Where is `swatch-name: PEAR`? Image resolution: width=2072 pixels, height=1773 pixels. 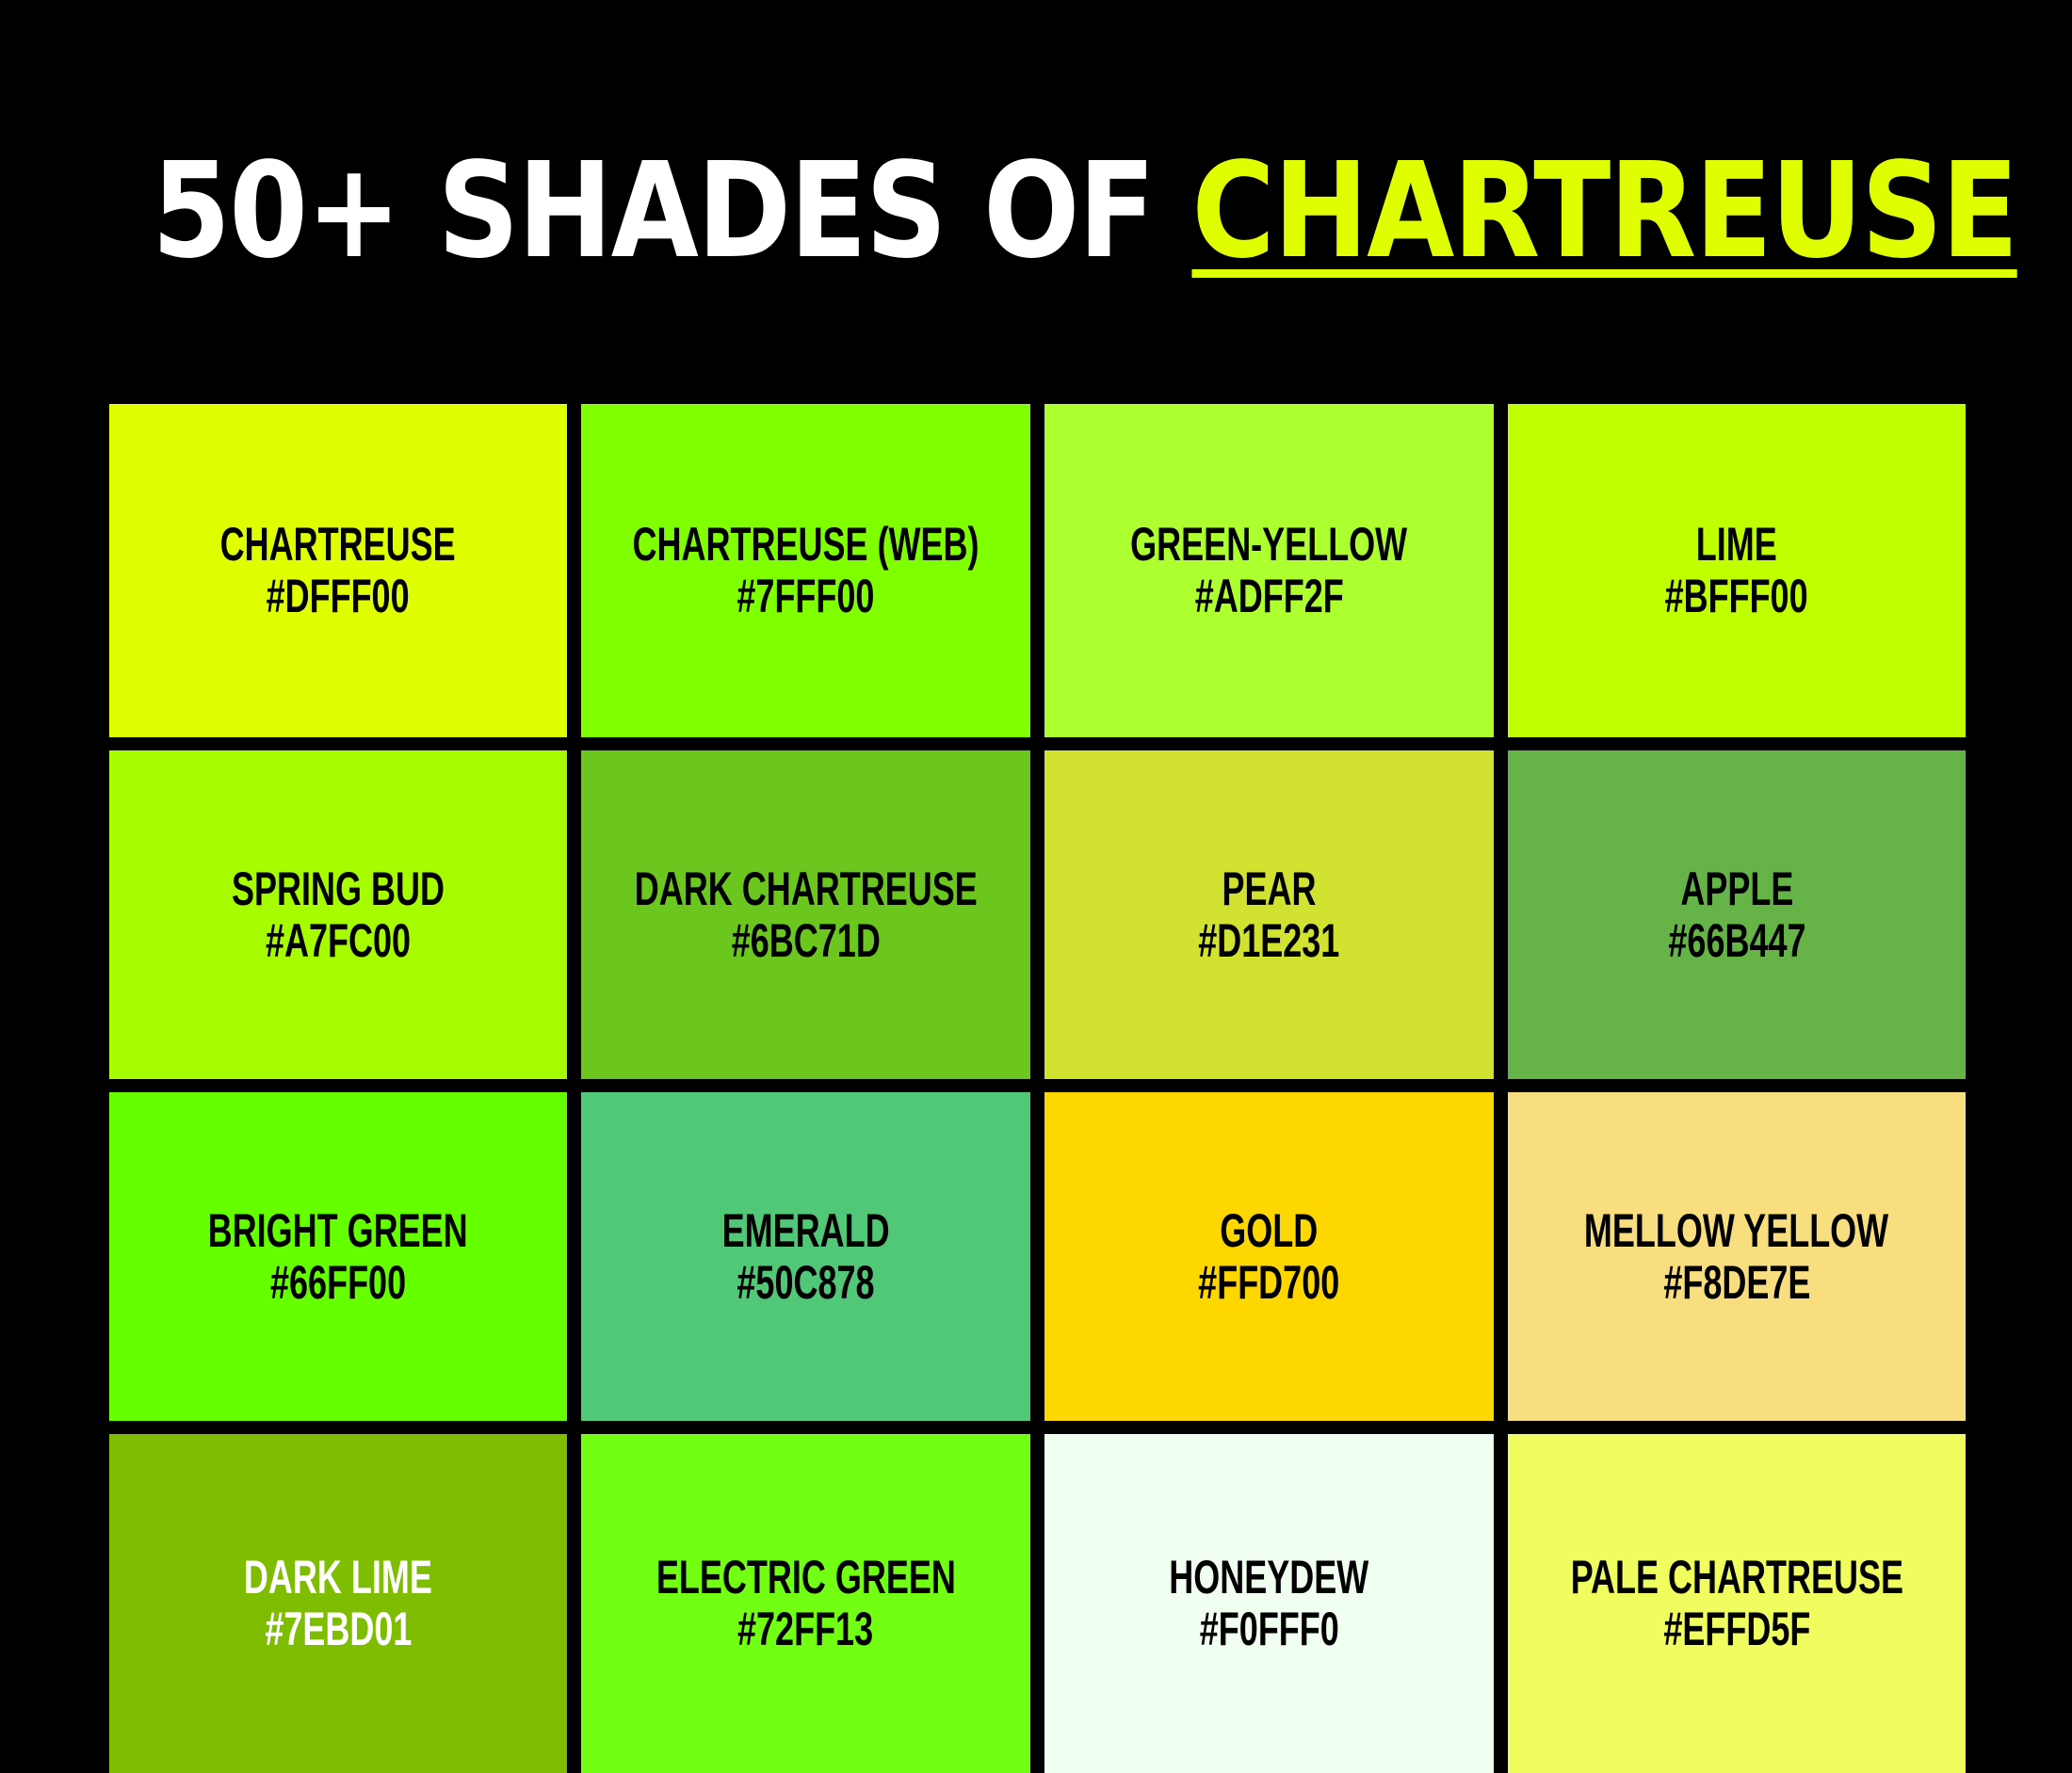
swatch-name: PEAR is located at coordinates (1270, 889).